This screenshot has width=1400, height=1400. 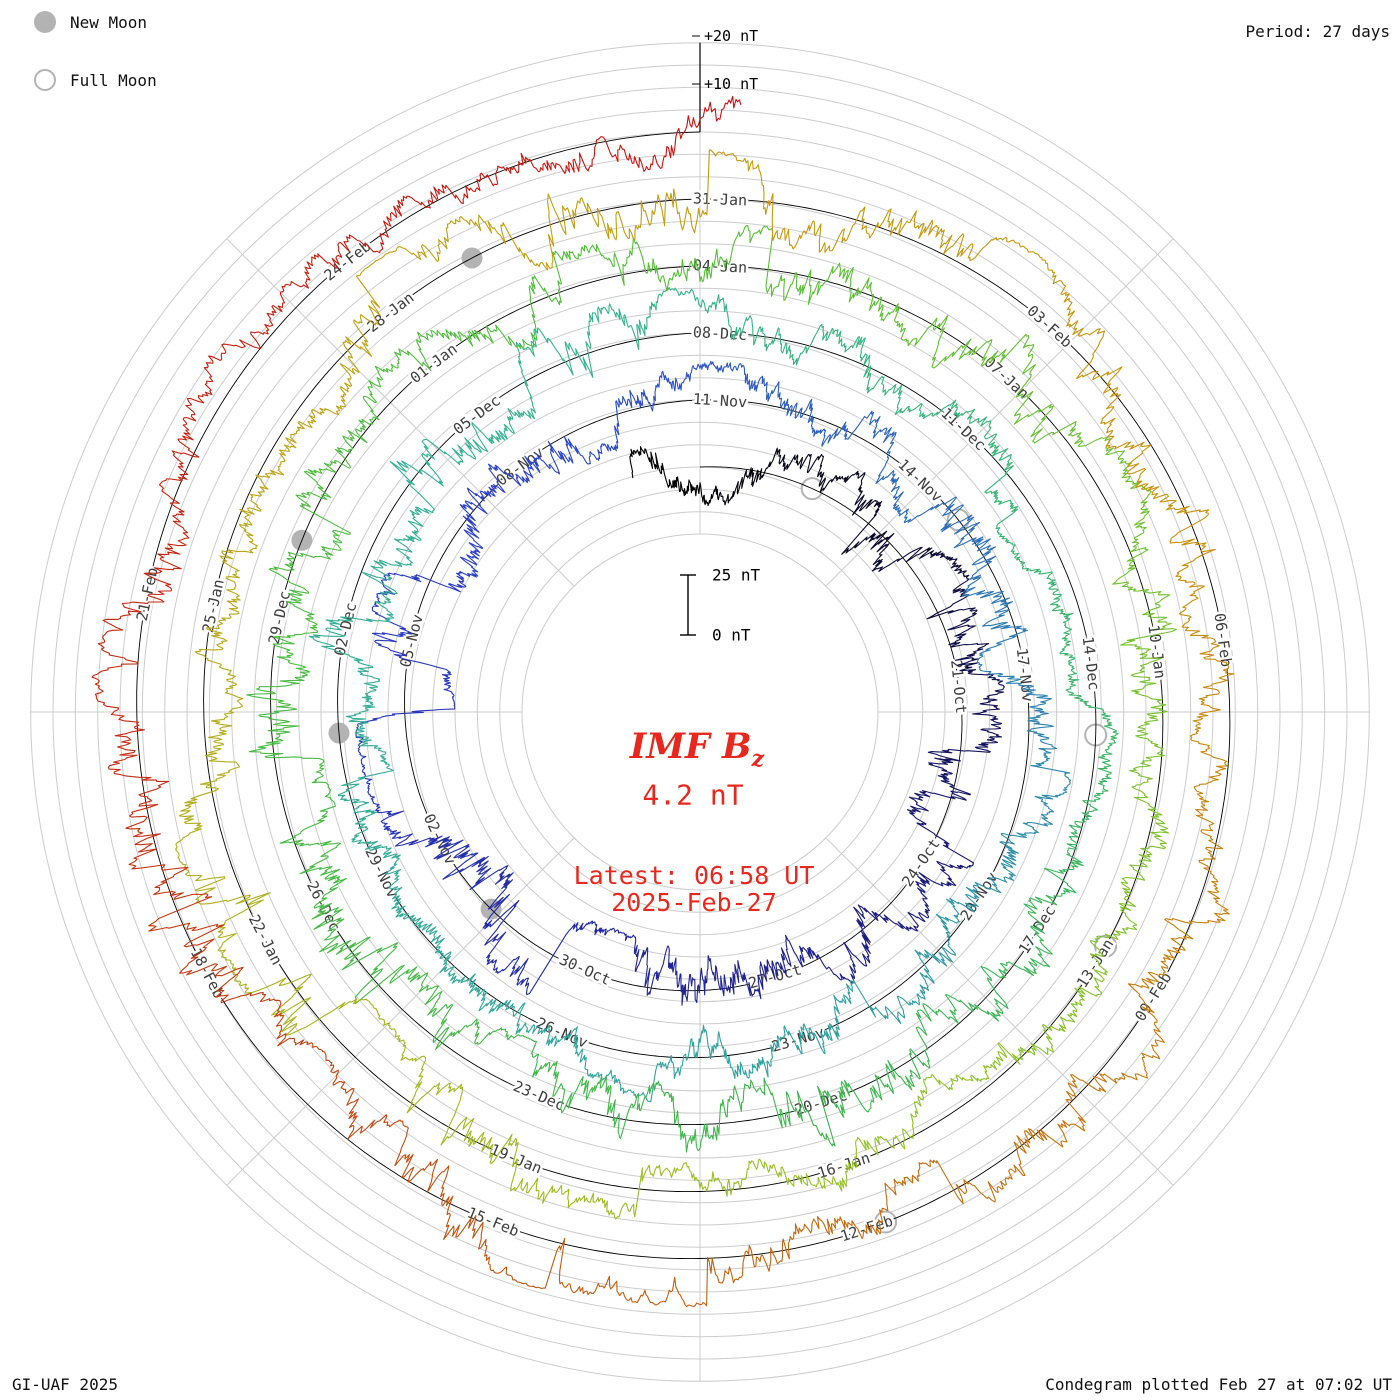 What do you see at coordinates (719, 400) in the screenshot?
I see `date-label: 11-Nov` at bounding box center [719, 400].